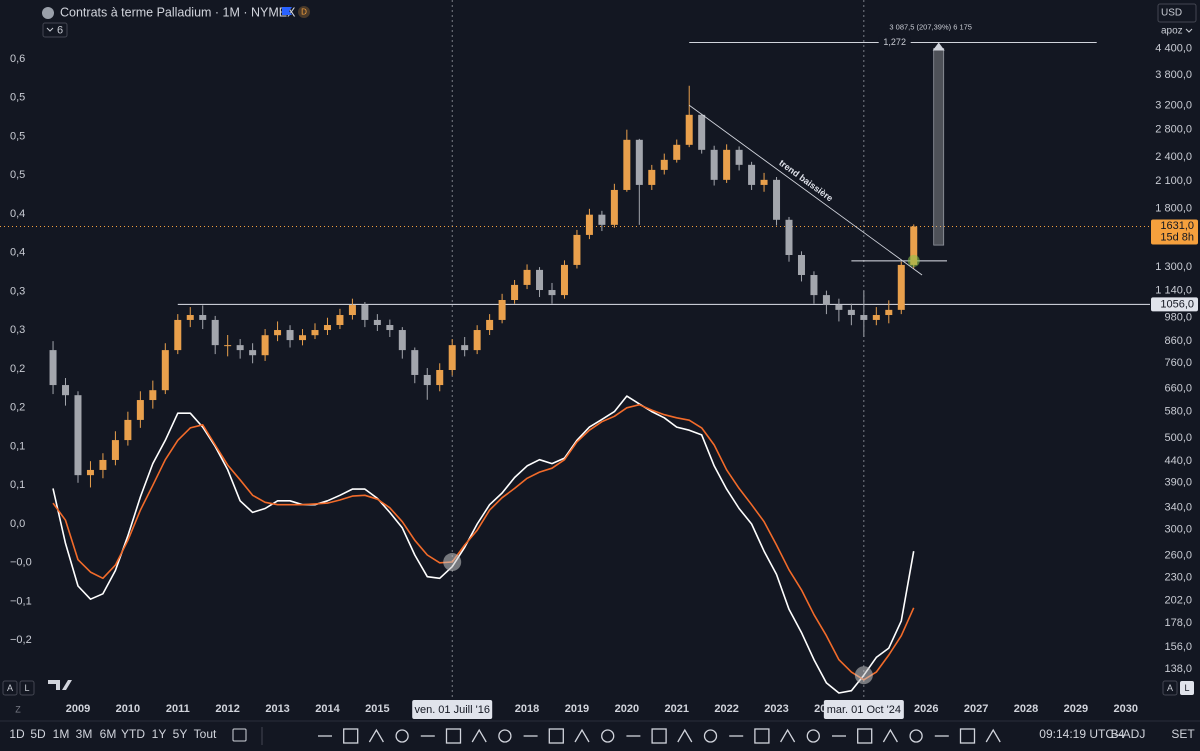 The image size is (1200, 751). Describe the element at coordinates (1178, 318) in the screenshot. I see `y-tick-label: 980,0` at that location.